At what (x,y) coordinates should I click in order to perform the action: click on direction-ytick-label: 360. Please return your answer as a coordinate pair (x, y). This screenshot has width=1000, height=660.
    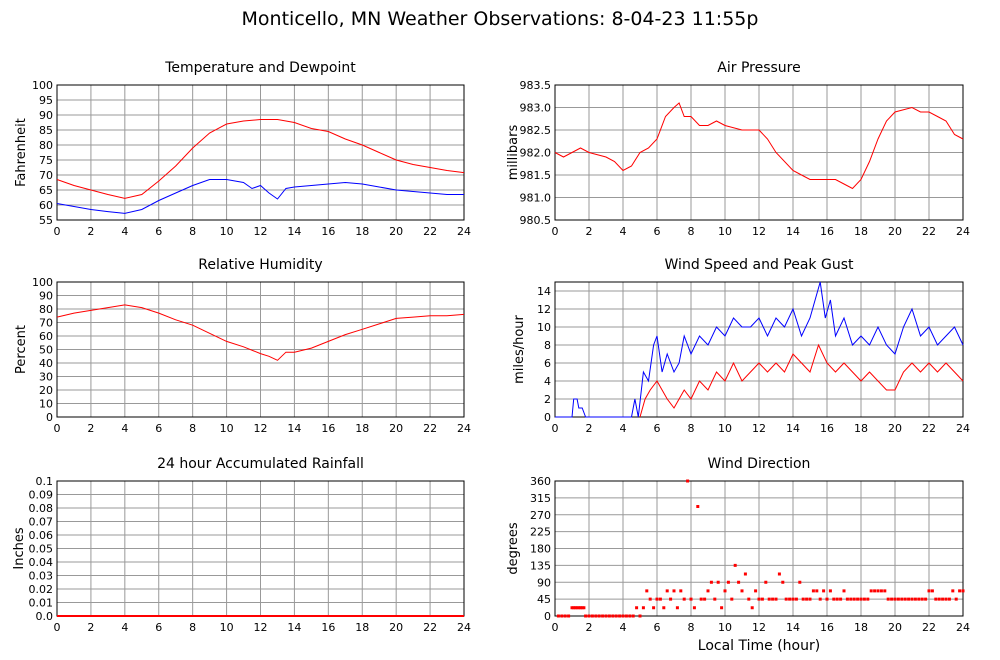
    Looking at the image, I should click on (540, 481).